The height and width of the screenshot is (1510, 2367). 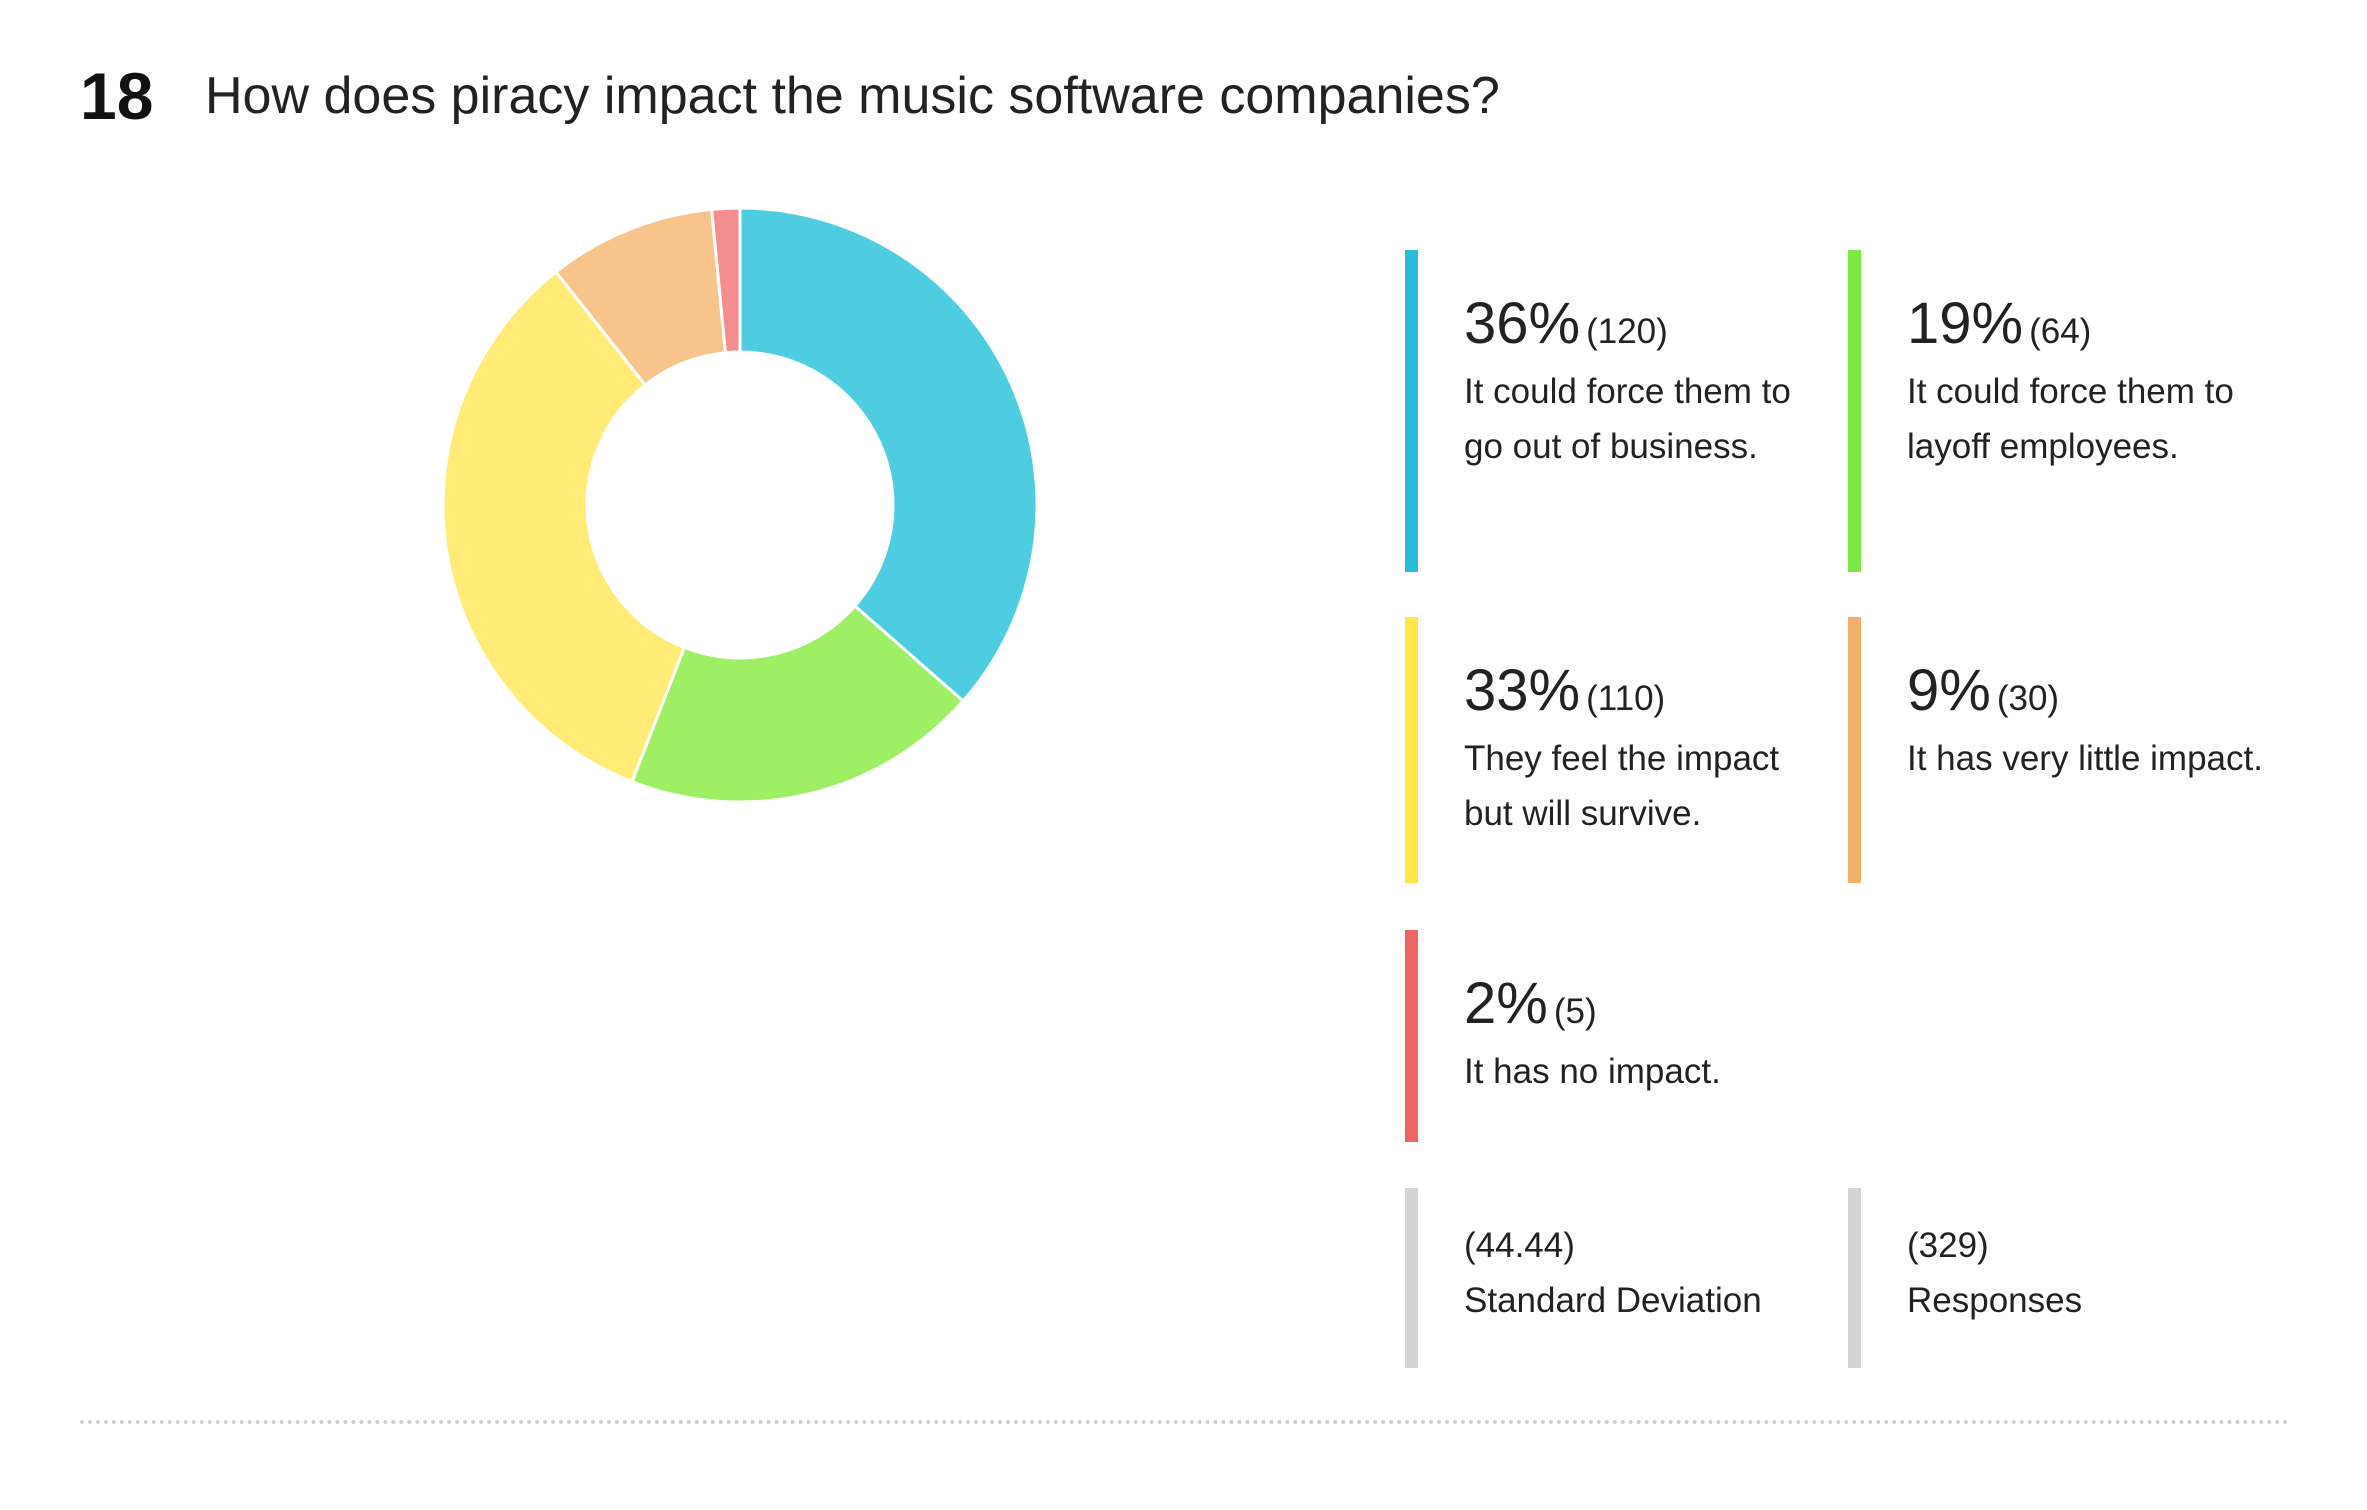 I want to click on question-number: 18, so click(x=117, y=96).